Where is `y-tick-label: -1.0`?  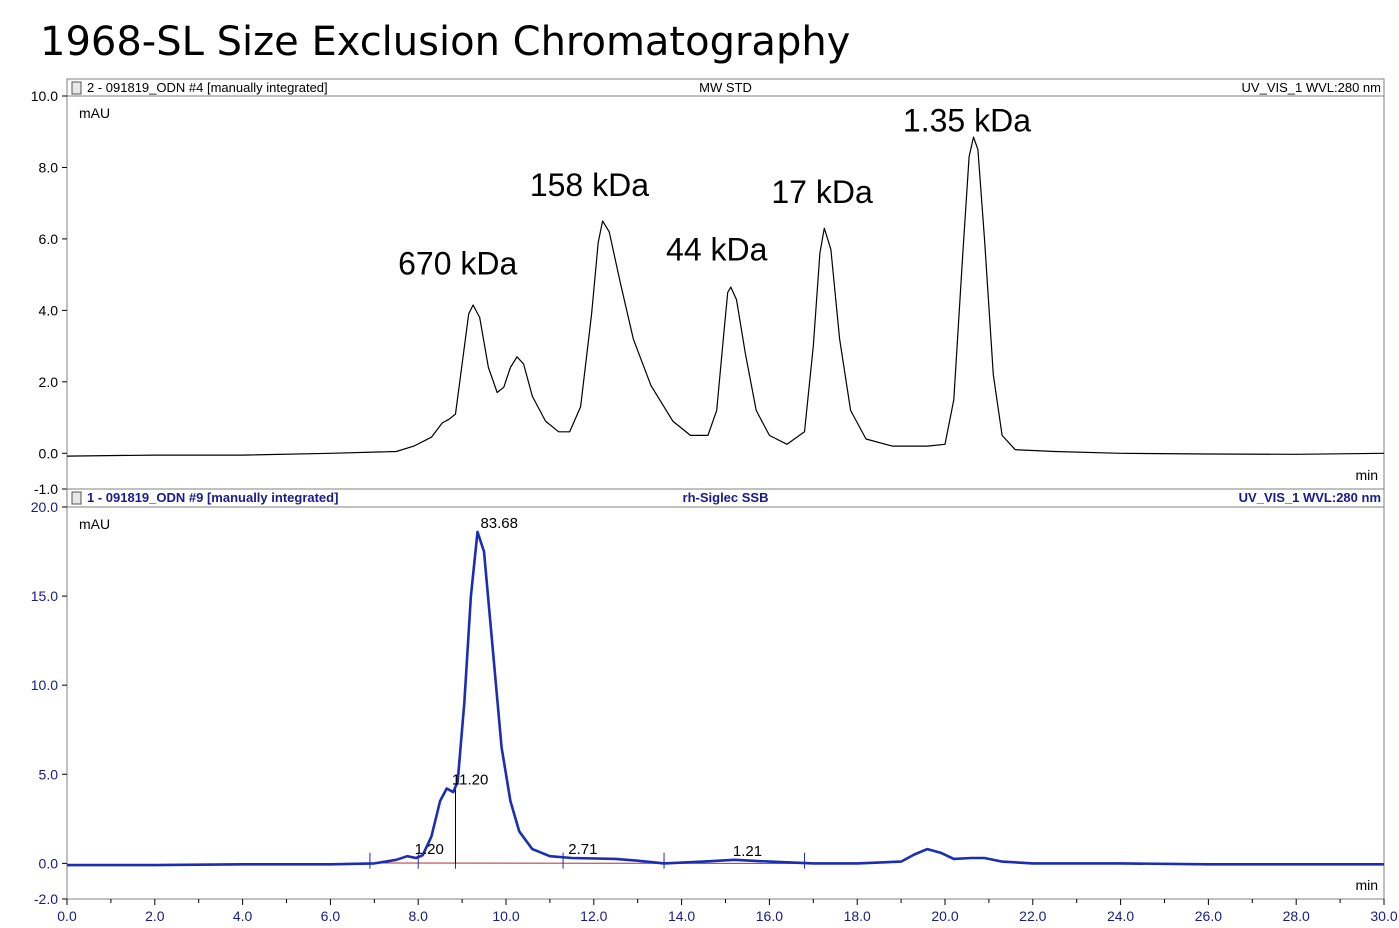
y-tick-label: -1.0 is located at coordinates (46, 489).